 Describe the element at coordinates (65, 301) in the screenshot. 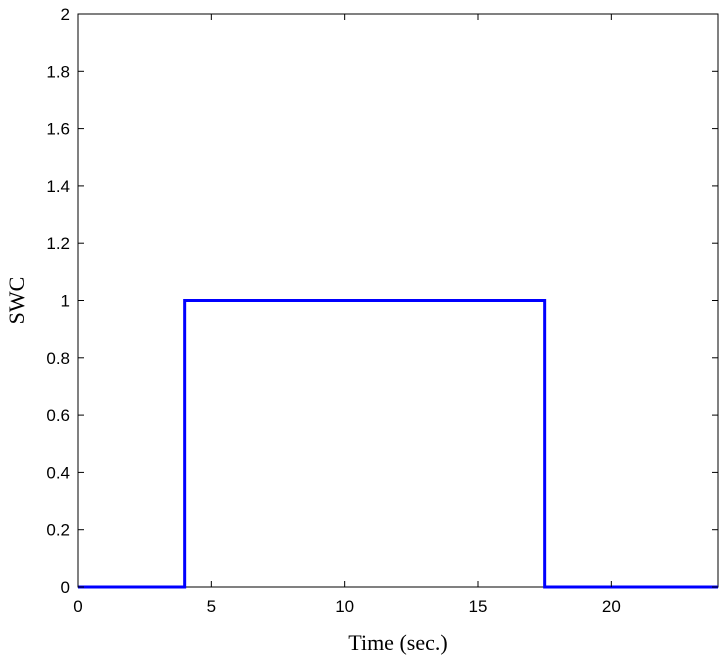

I see `y-tick-label: 1` at that location.